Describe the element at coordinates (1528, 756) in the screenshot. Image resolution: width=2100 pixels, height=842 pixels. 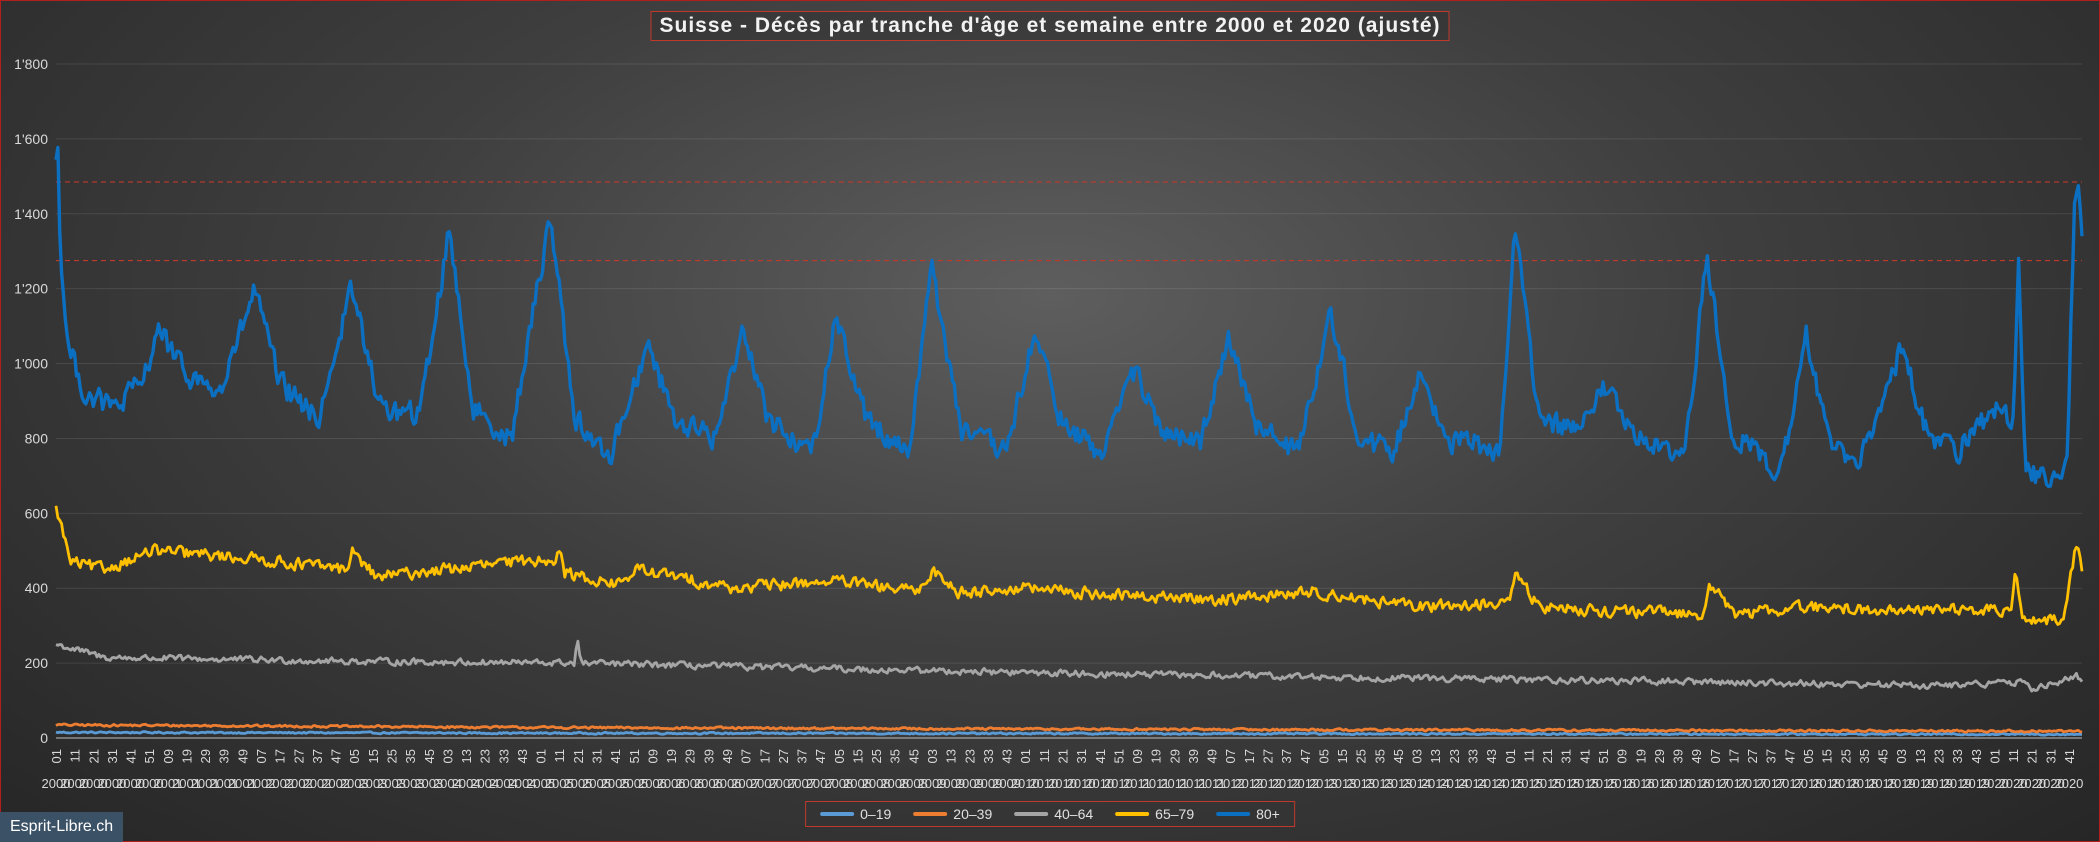
I see `x-tick-week-label: 11` at that location.